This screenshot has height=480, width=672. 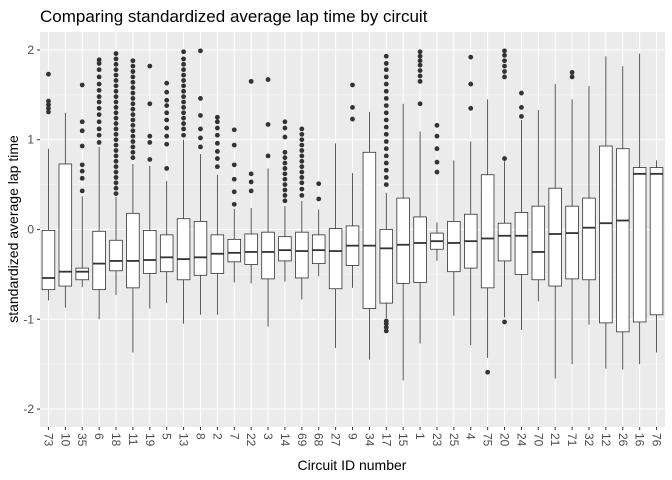 What do you see at coordinates (217, 436) in the screenshot?
I see `x-tick-label: 2` at bounding box center [217, 436].